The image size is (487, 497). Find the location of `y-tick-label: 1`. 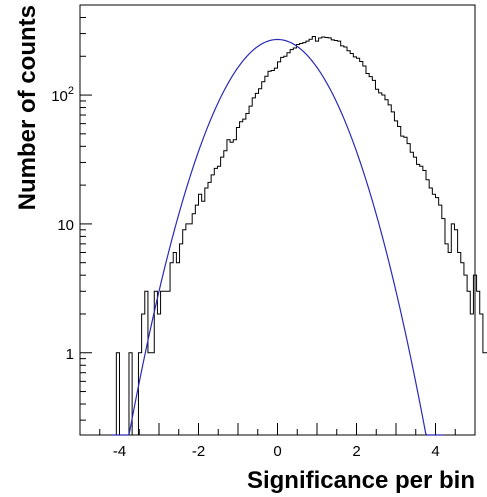

y-tick-label: 1 is located at coordinates (70, 354).